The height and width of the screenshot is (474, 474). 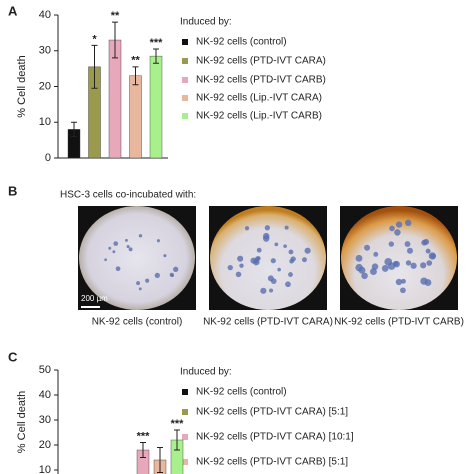 What do you see at coordinates (275, 437) in the screenshot?
I see `legend-label: NK-92 cells (PTD-IVT CARA) [10:1]` at bounding box center [275, 437].